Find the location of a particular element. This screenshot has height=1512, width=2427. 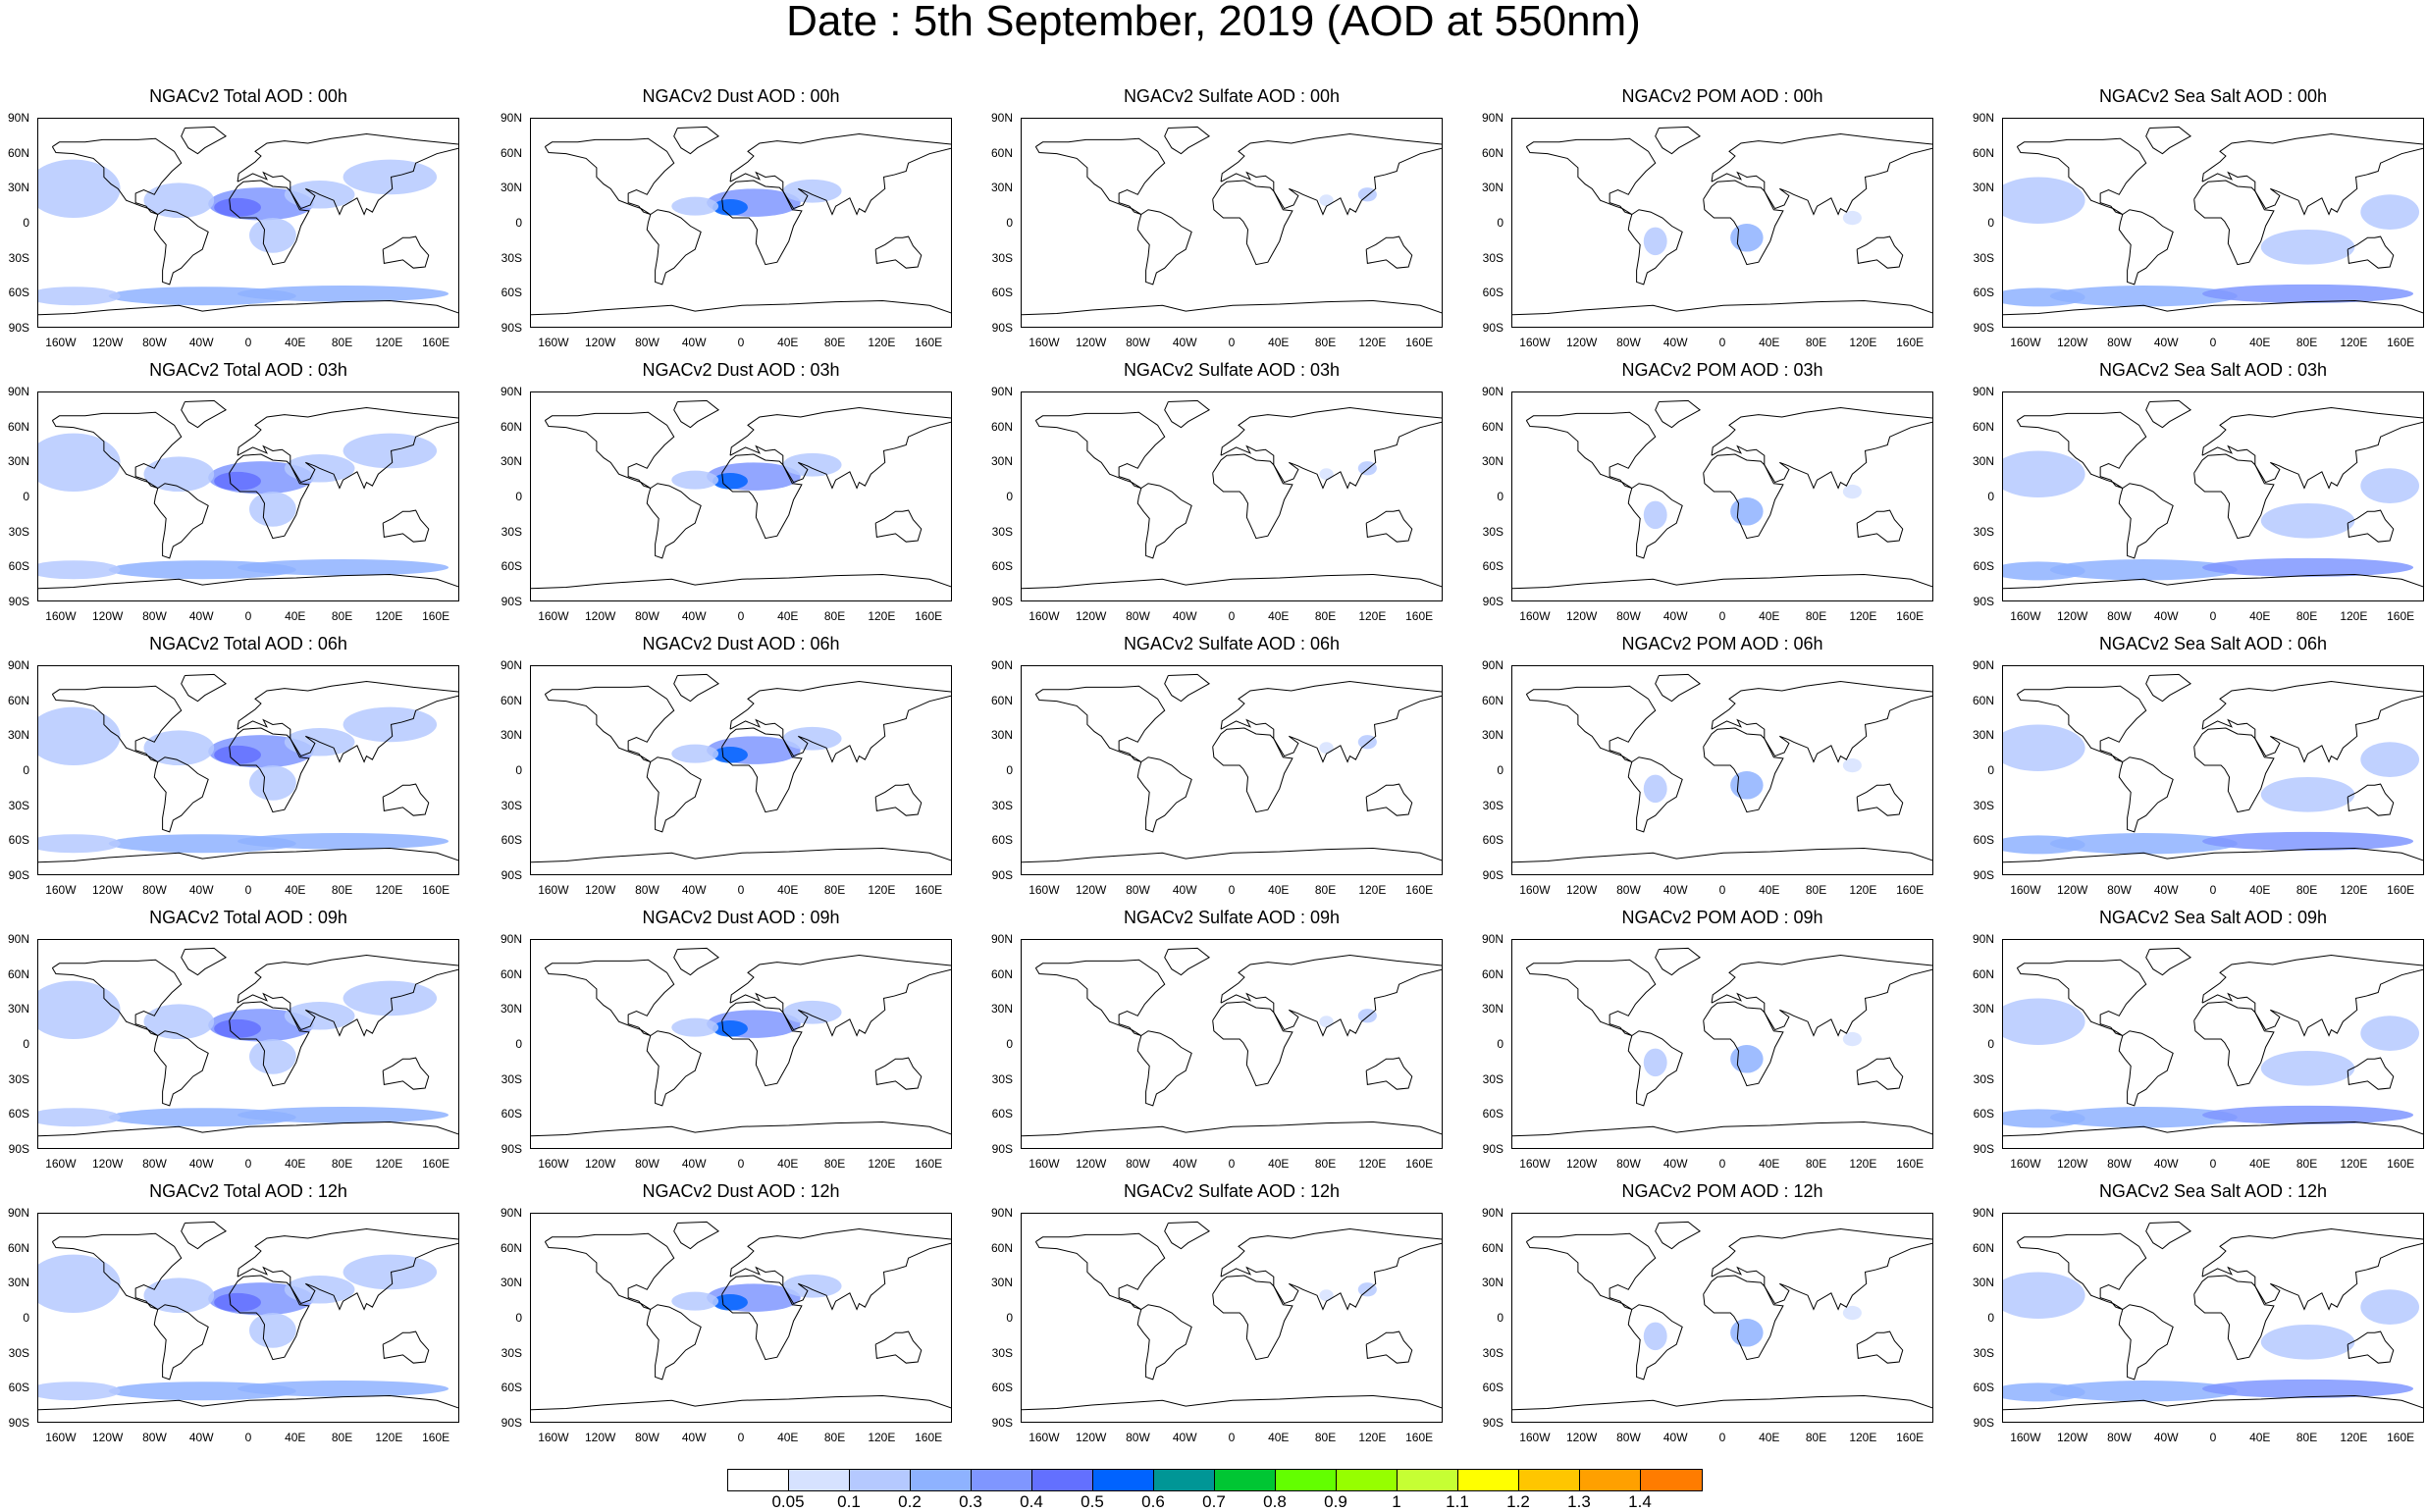

lat-tick-label: 60N is located at coordinates (1001, 153).